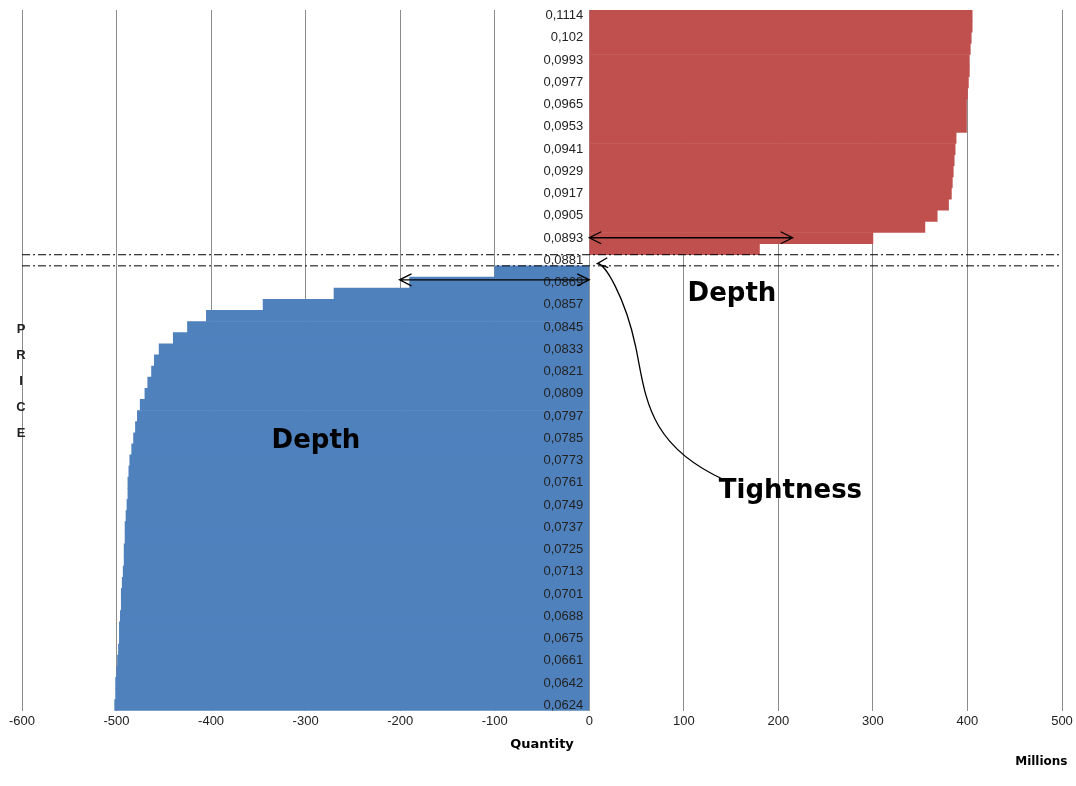 The height and width of the screenshot is (786, 1076). Describe the element at coordinates (563, 660) in the screenshot. I see `y-tick-label: 0,0661` at that location.